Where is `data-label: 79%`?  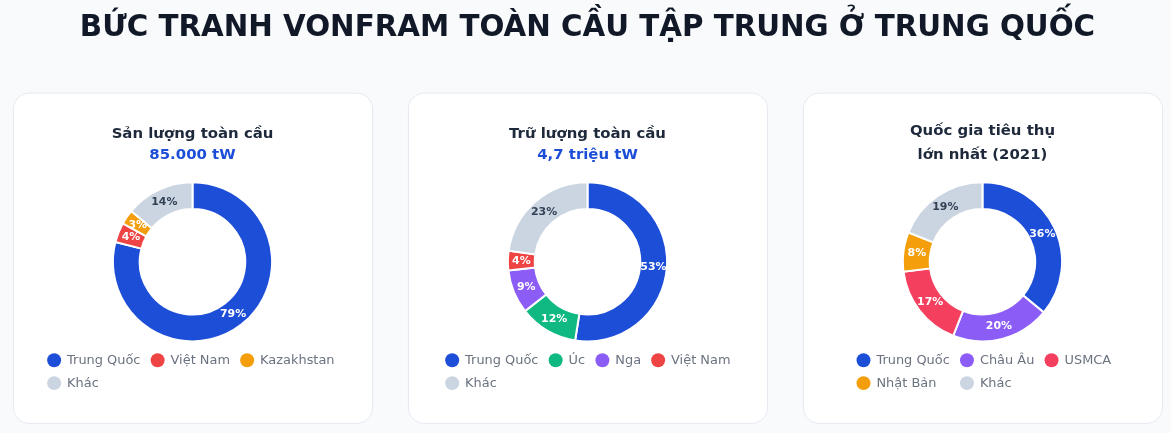 data-label: 79% is located at coordinates (233, 314).